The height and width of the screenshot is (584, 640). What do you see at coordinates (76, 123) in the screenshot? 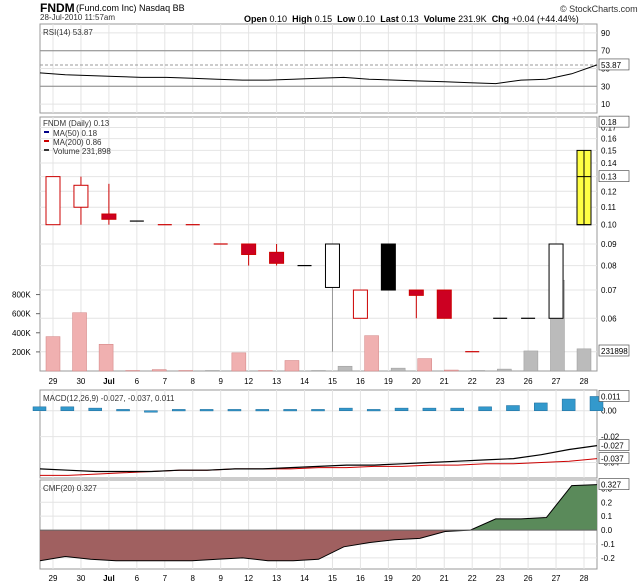
I see `price-title: FNDM (Daily) 0.13` at bounding box center [76, 123].